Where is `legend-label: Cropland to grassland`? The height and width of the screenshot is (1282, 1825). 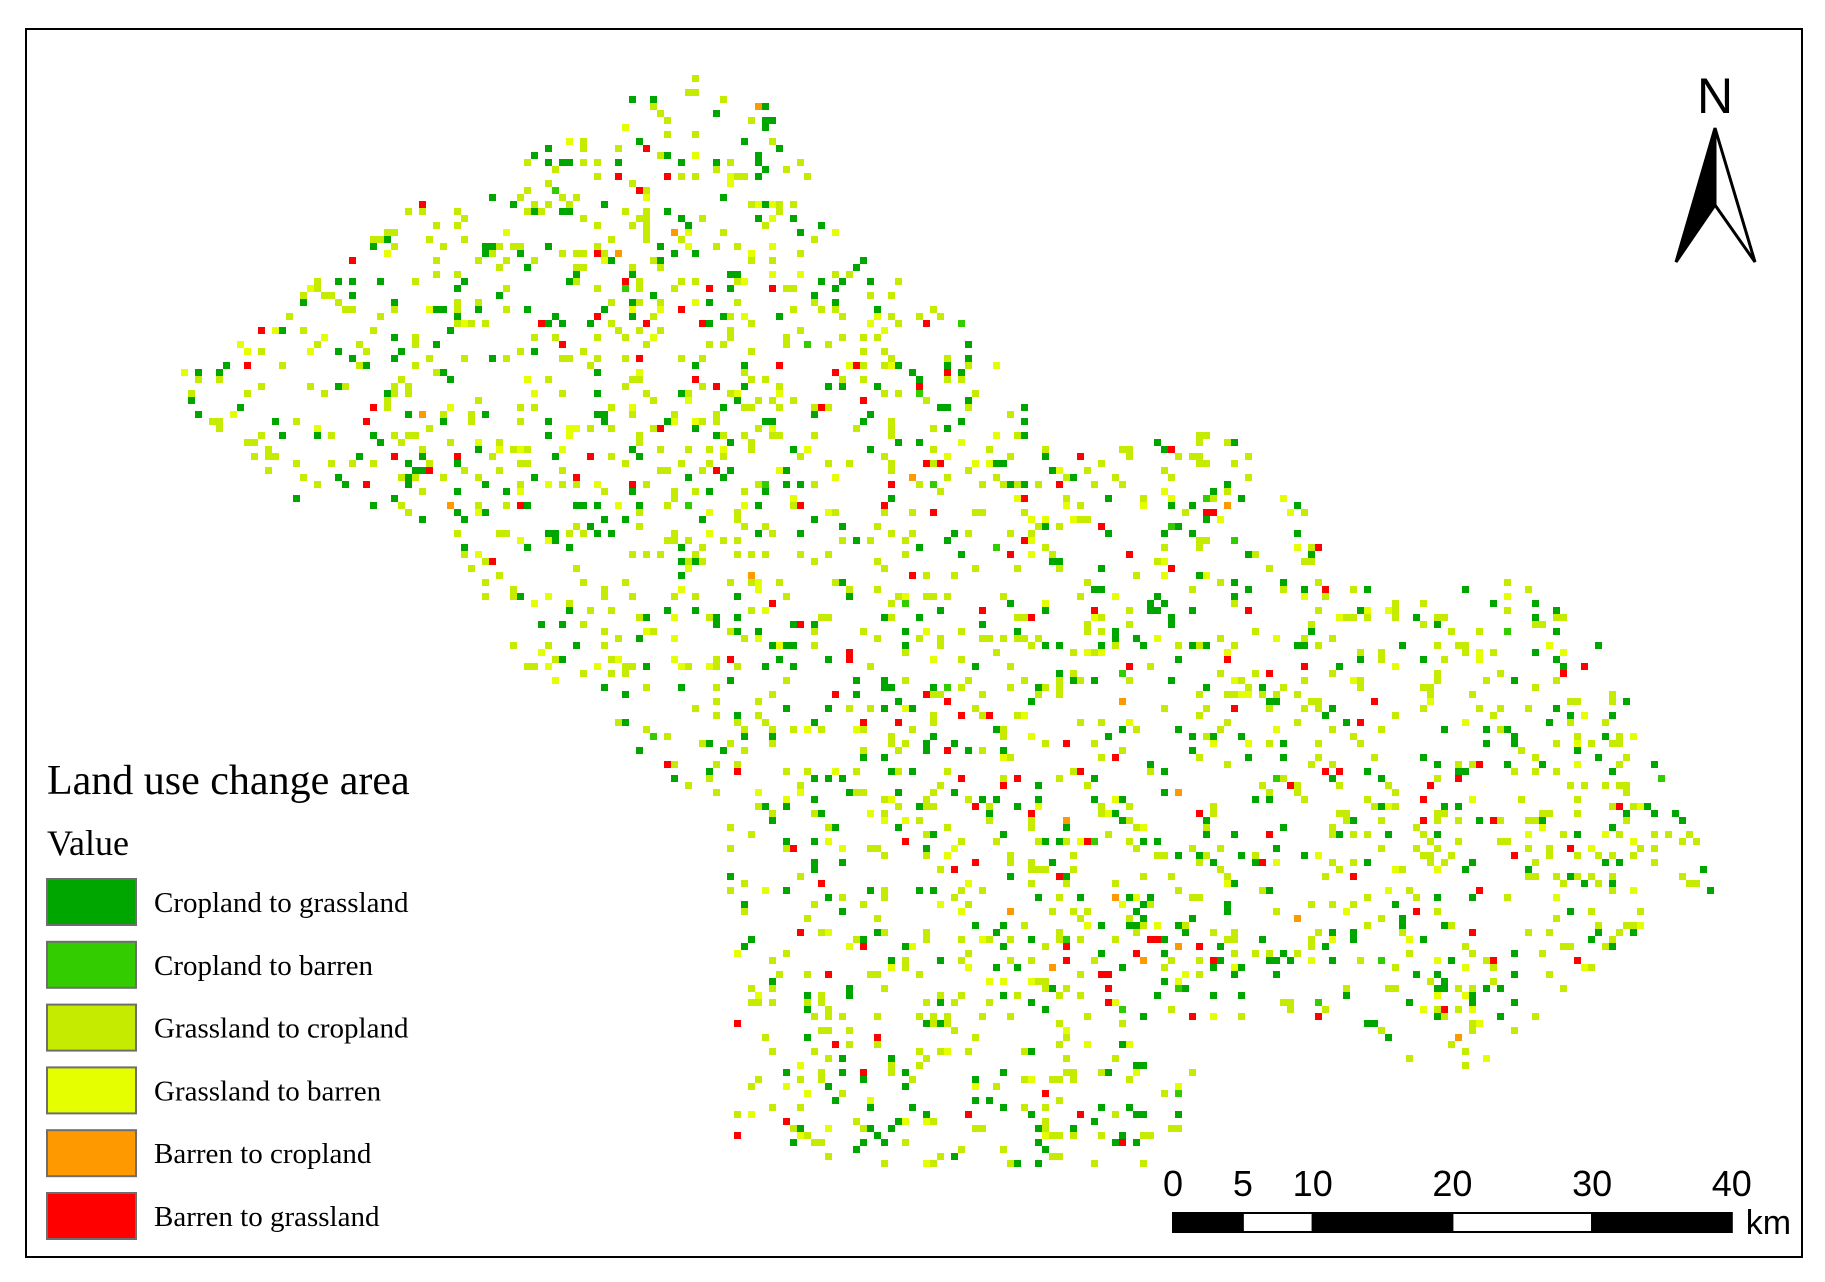
legend-label: Cropland to grassland is located at coordinates (281, 903).